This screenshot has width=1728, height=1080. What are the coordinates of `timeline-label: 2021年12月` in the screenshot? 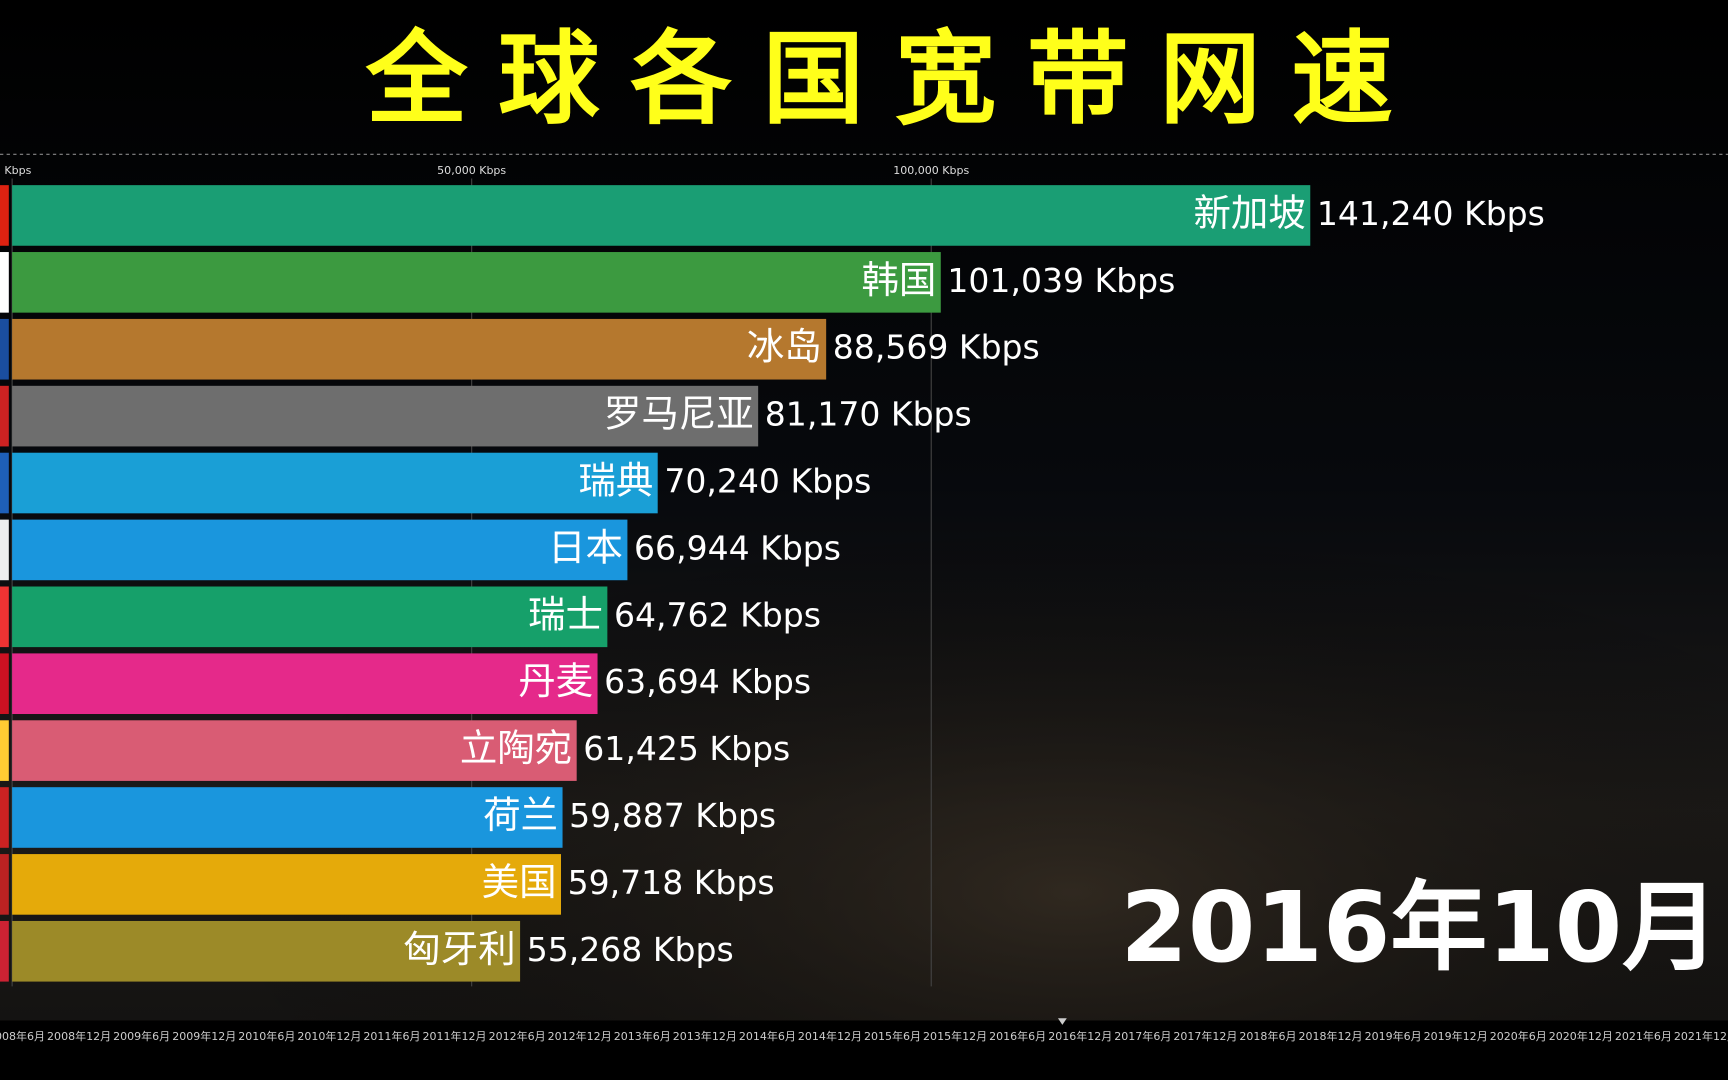 It's located at (1701, 1036).